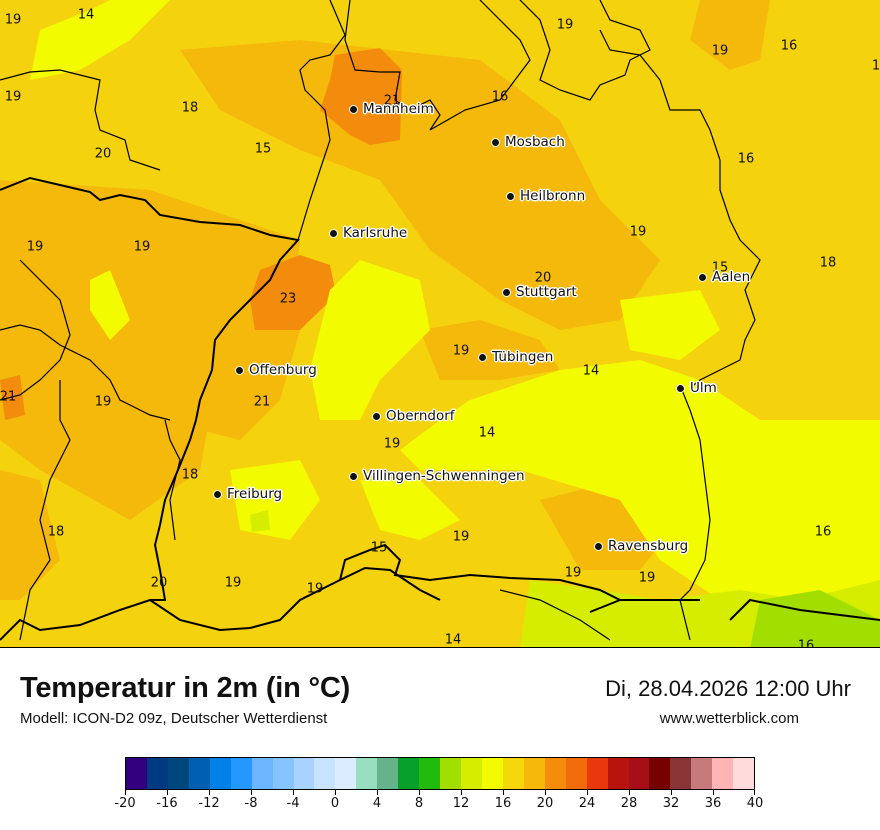  What do you see at coordinates (523, 357) in the screenshot?
I see `city-label: Tübingen` at bounding box center [523, 357].